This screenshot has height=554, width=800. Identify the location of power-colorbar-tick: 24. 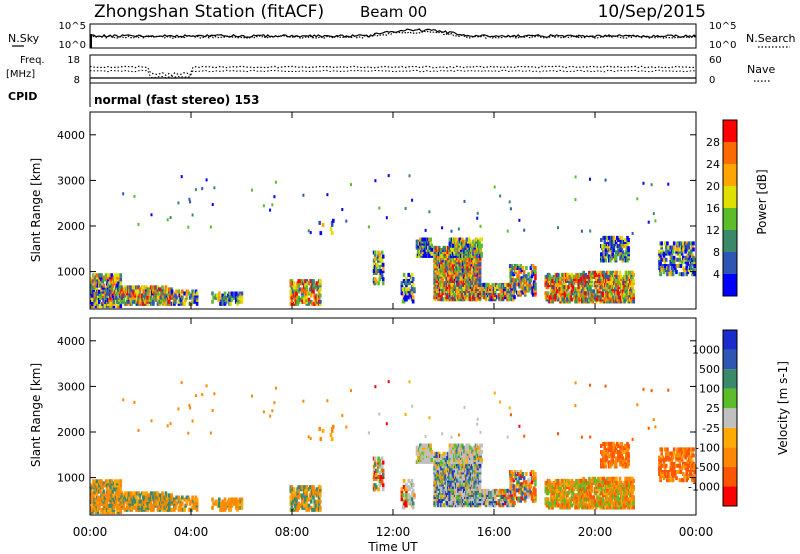
(713, 164).